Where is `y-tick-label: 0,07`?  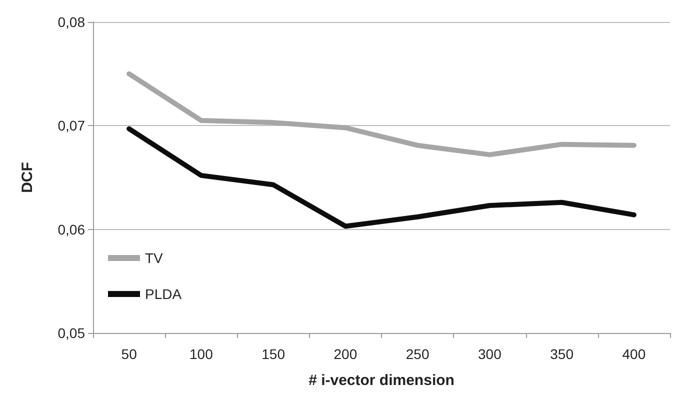
y-tick-label: 0,07 is located at coordinates (72, 126).